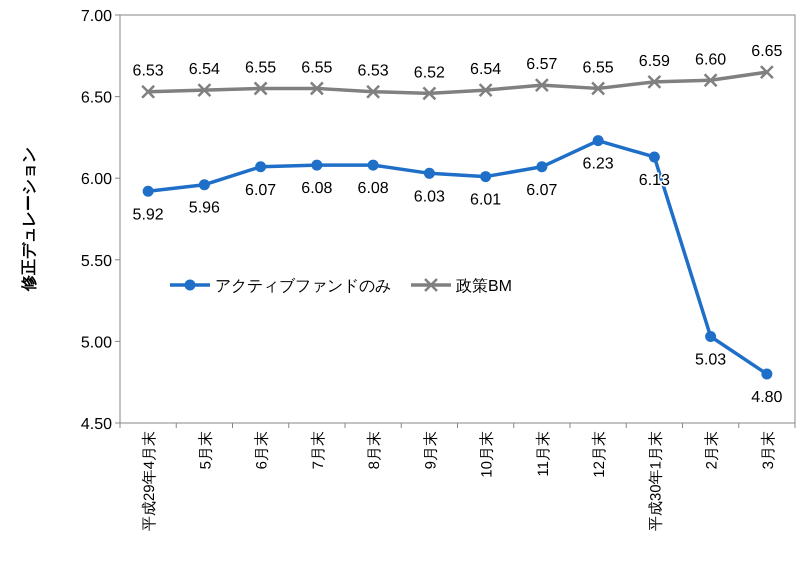 This screenshot has height=570, width=802. I want to click on x-tick-label: 平成30年1月末, so click(655, 481).